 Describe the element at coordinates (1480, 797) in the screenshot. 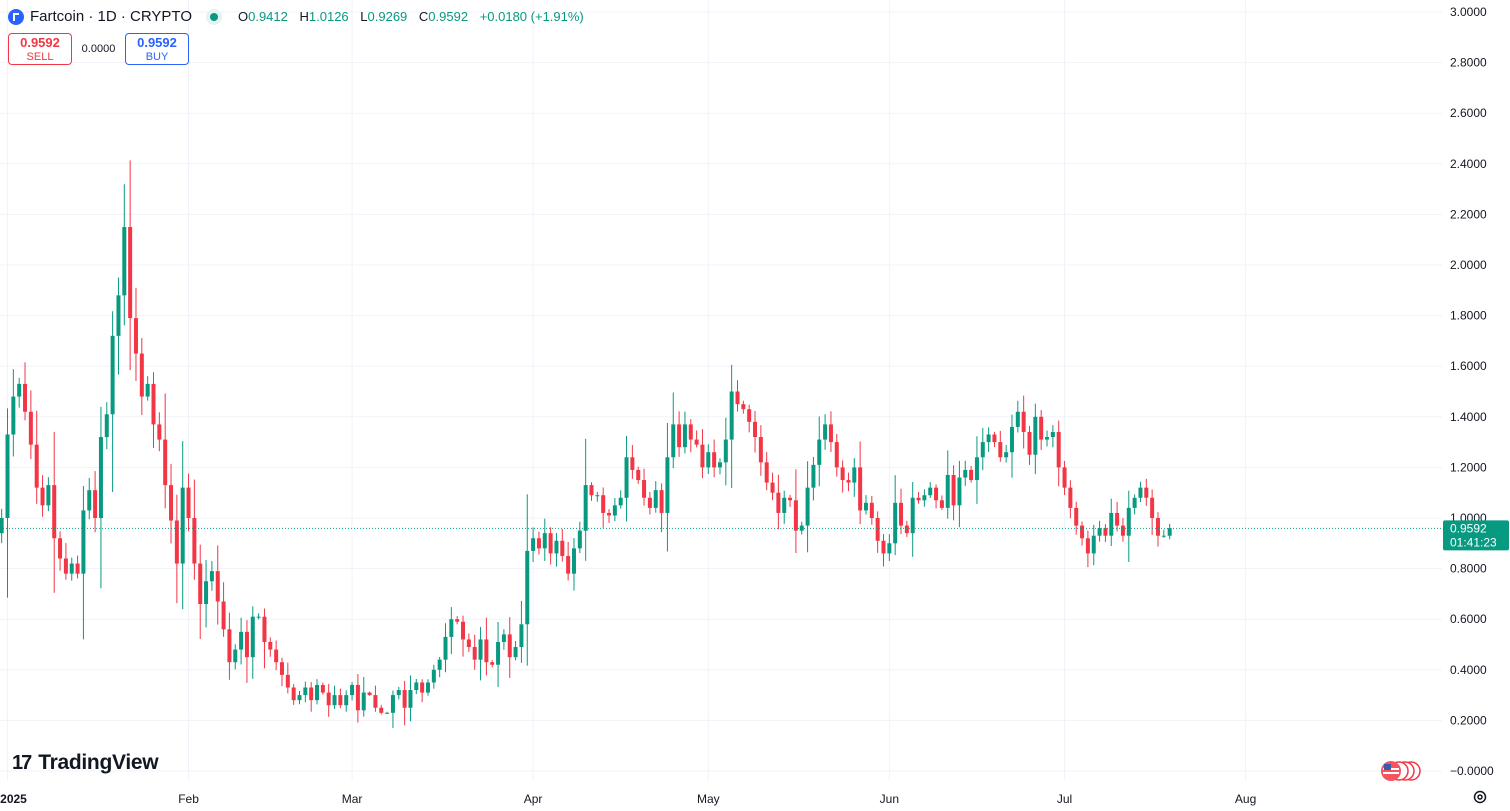

I see `gear-icon` at that location.